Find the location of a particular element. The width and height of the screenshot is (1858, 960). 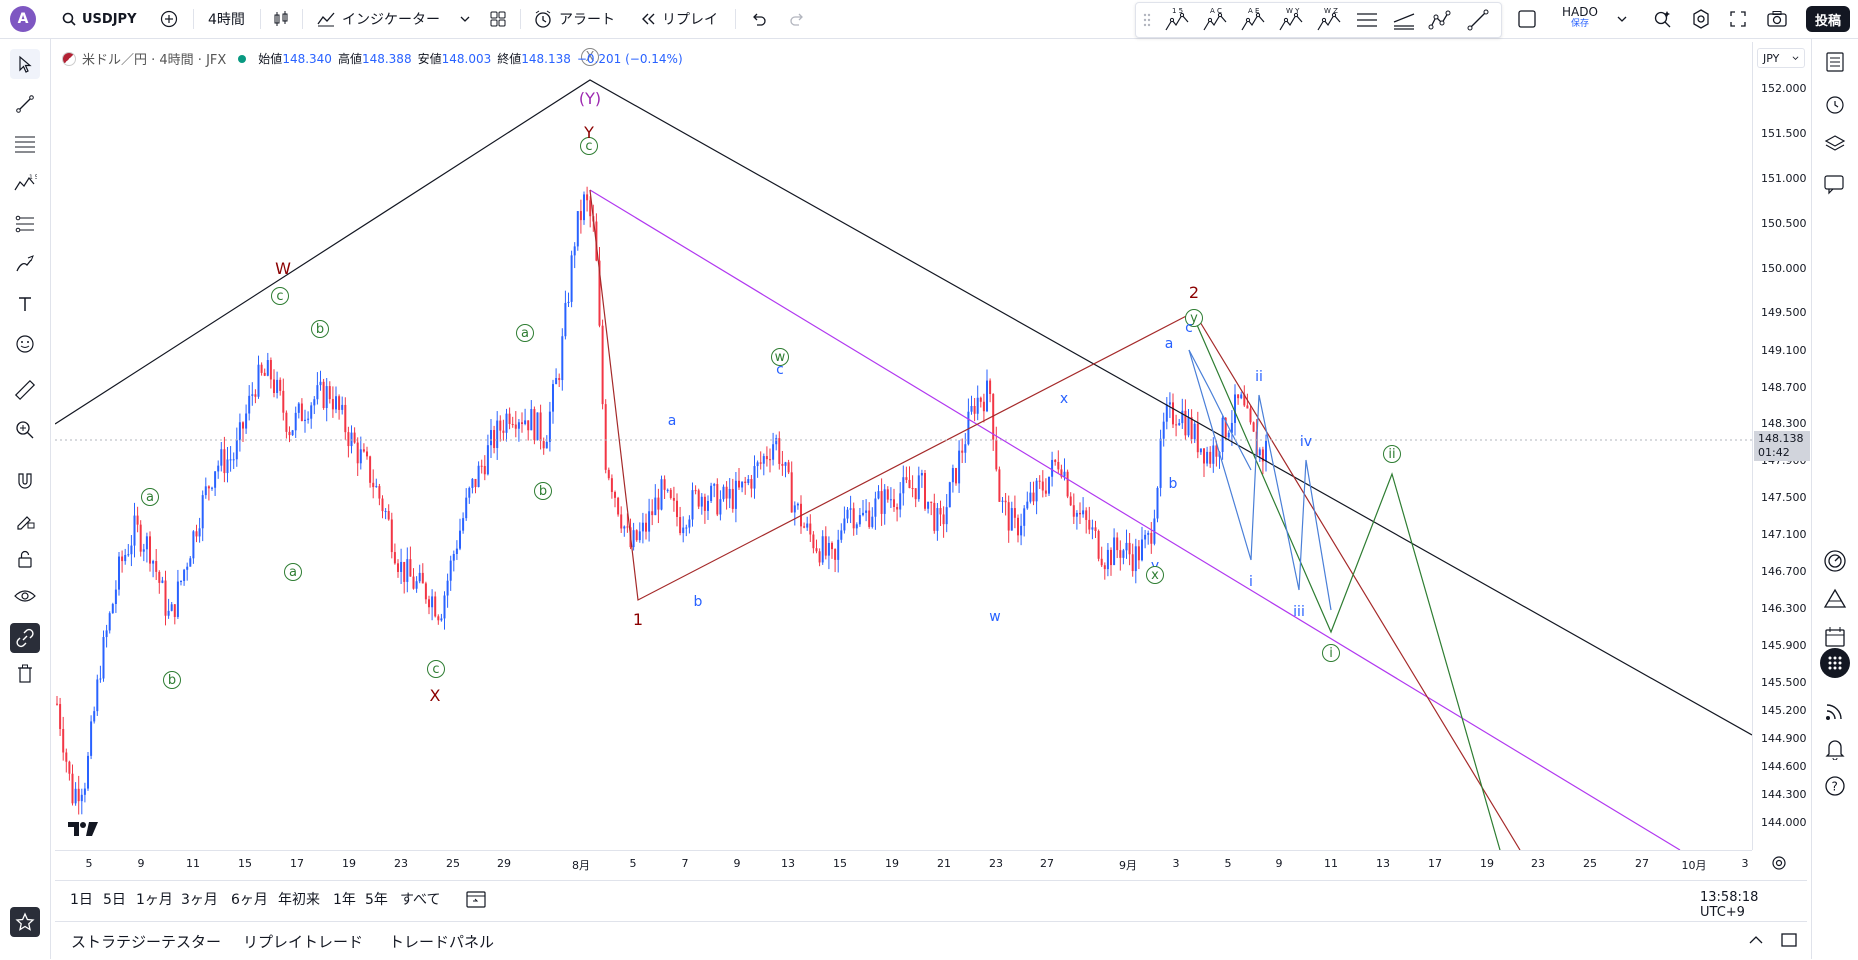

emoji-tool is located at coordinates (25, 344).